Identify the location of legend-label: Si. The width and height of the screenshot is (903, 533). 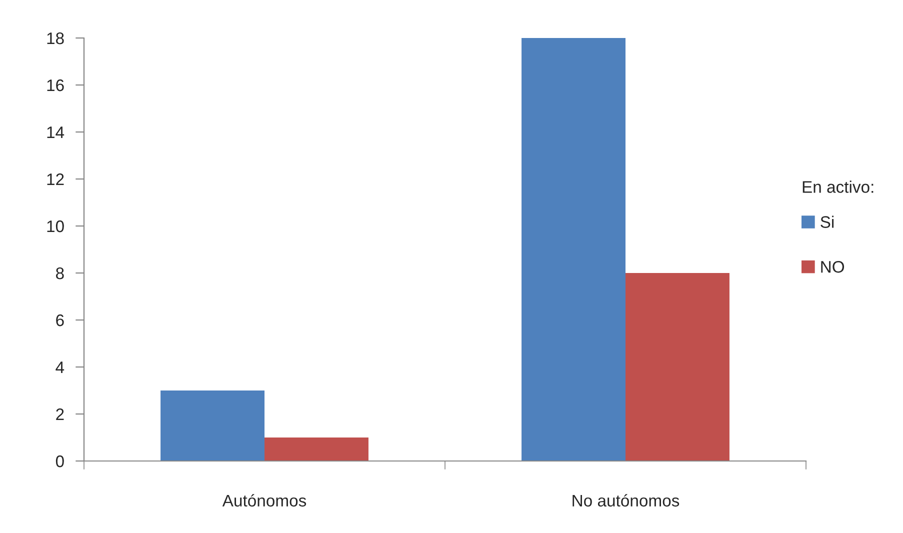
(827, 222).